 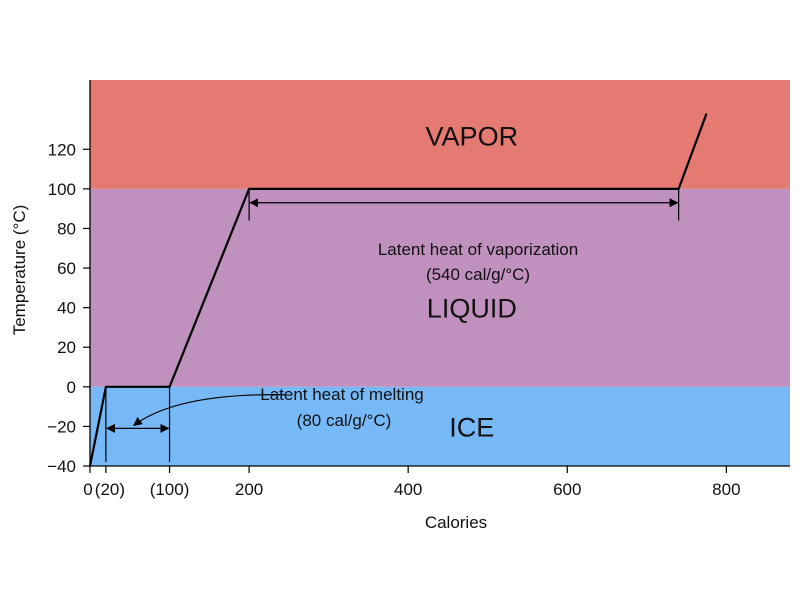 I want to click on region-label-liquid: LIQUID, so click(x=472, y=309).